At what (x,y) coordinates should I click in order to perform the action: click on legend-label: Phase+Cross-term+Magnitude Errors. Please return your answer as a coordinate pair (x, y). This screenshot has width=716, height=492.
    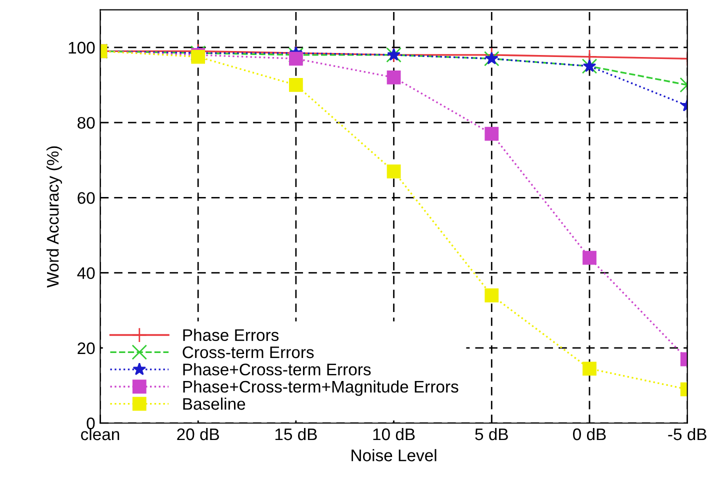
    Looking at the image, I should click on (320, 388).